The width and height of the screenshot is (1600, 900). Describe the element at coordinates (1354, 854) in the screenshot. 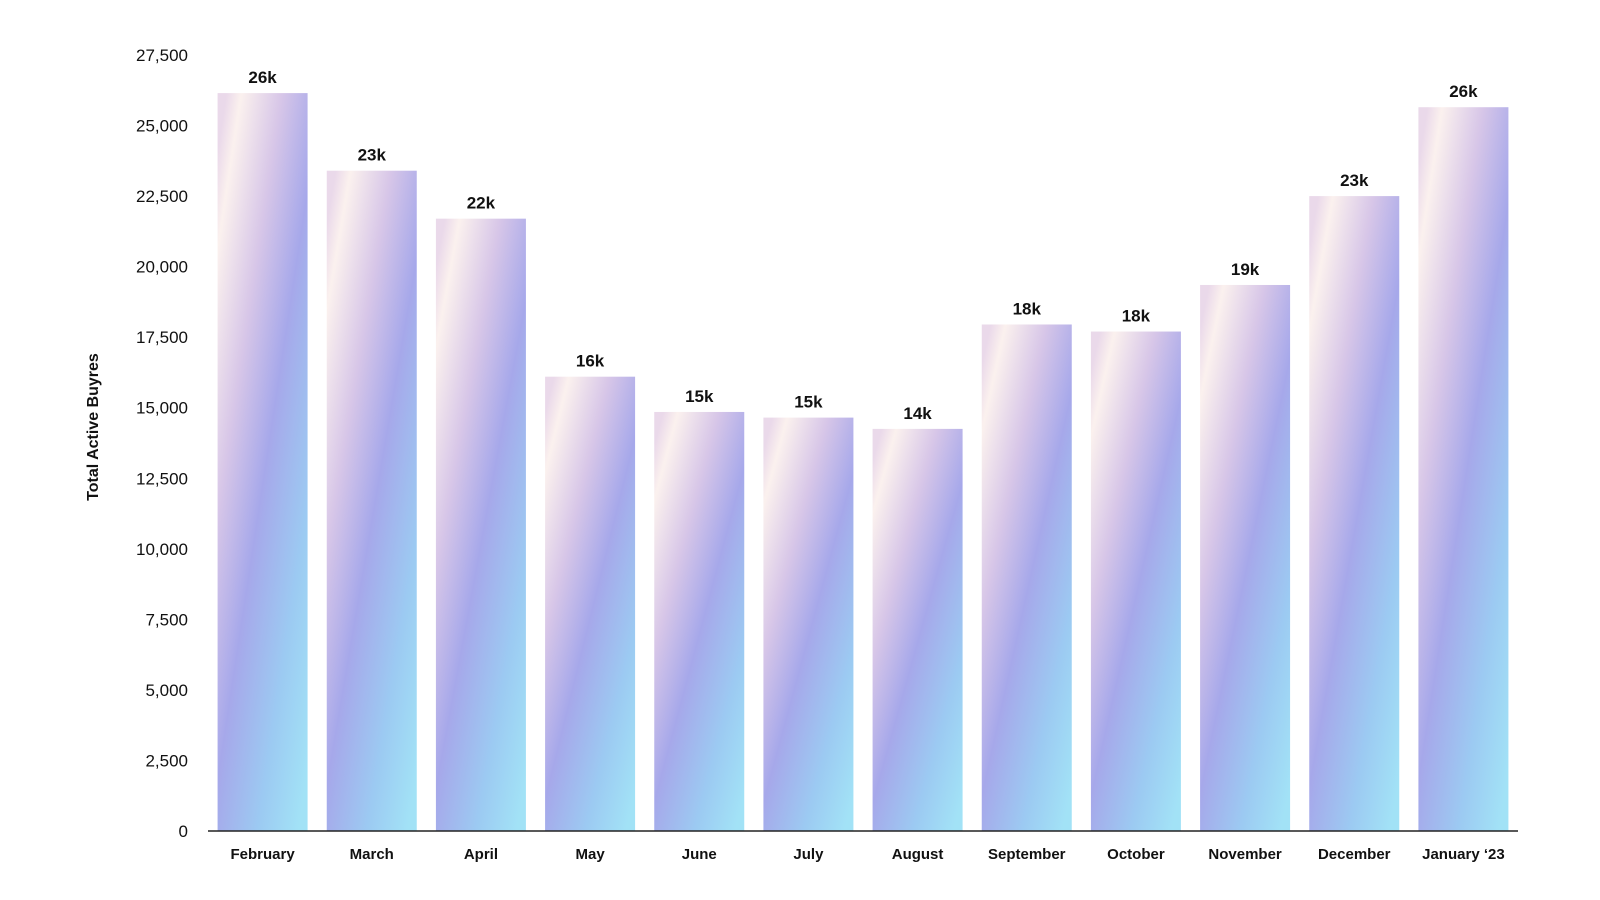

I see `x-tick-label: December` at that location.